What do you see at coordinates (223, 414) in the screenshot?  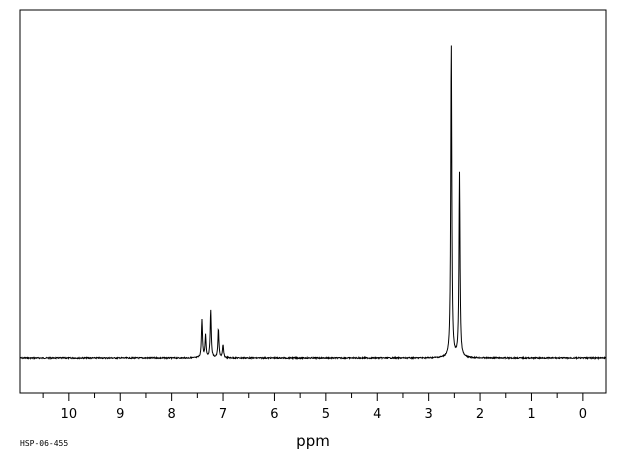 I see `x-tick-label: 7` at bounding box center [223, 414].